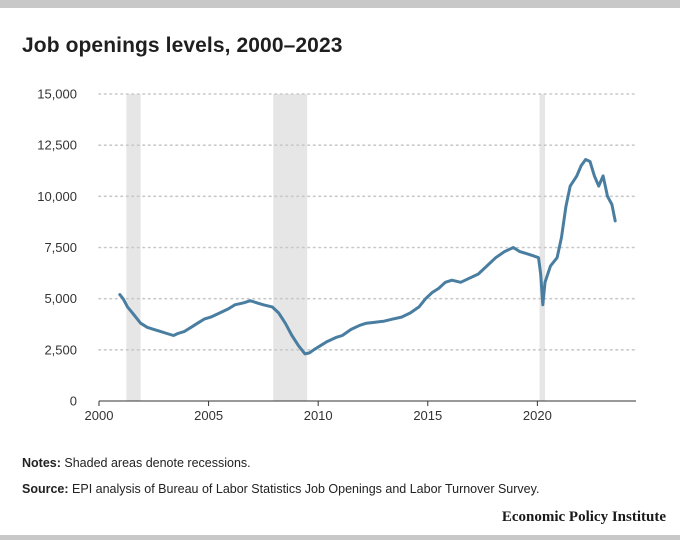 This screenshot has width=680, height=540. Describe the element at coordinates (45, 489) in the screenshot. I see `source-label: Source:` at that location.